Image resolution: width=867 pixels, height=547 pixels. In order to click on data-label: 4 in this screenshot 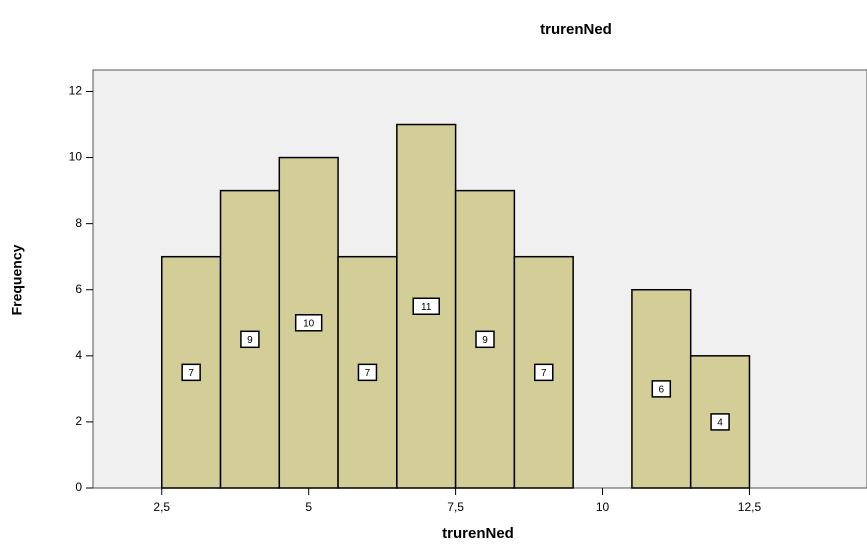, I will do `click(720, 423)`.